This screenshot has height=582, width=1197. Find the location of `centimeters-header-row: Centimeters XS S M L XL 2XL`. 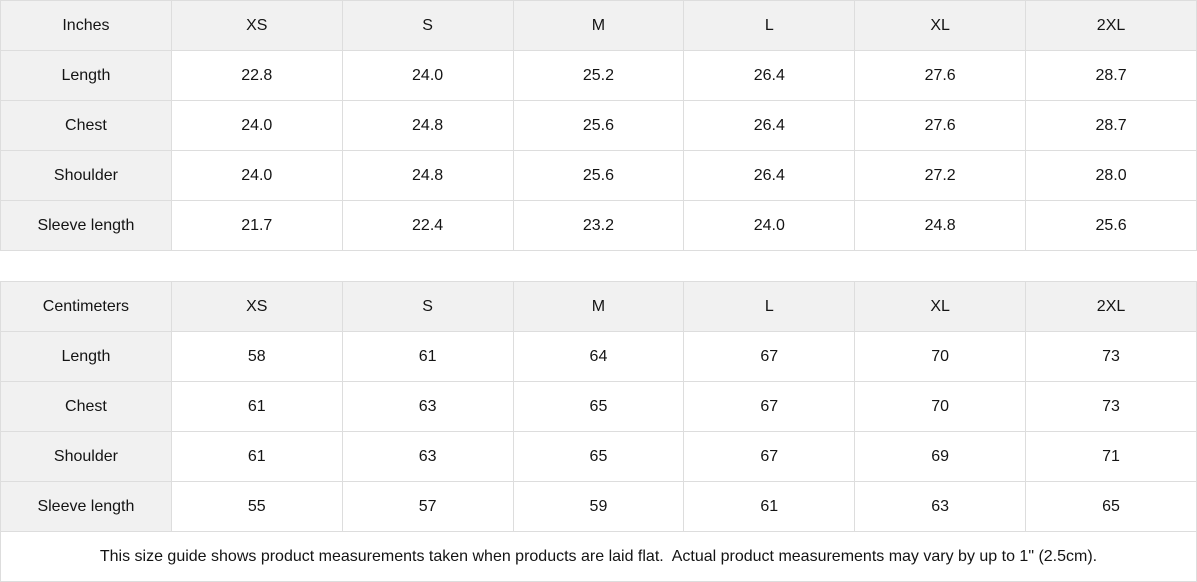

centimeters-header-row: Centimeters XS S M L XL 2XL is located at coordinates (598, 306).